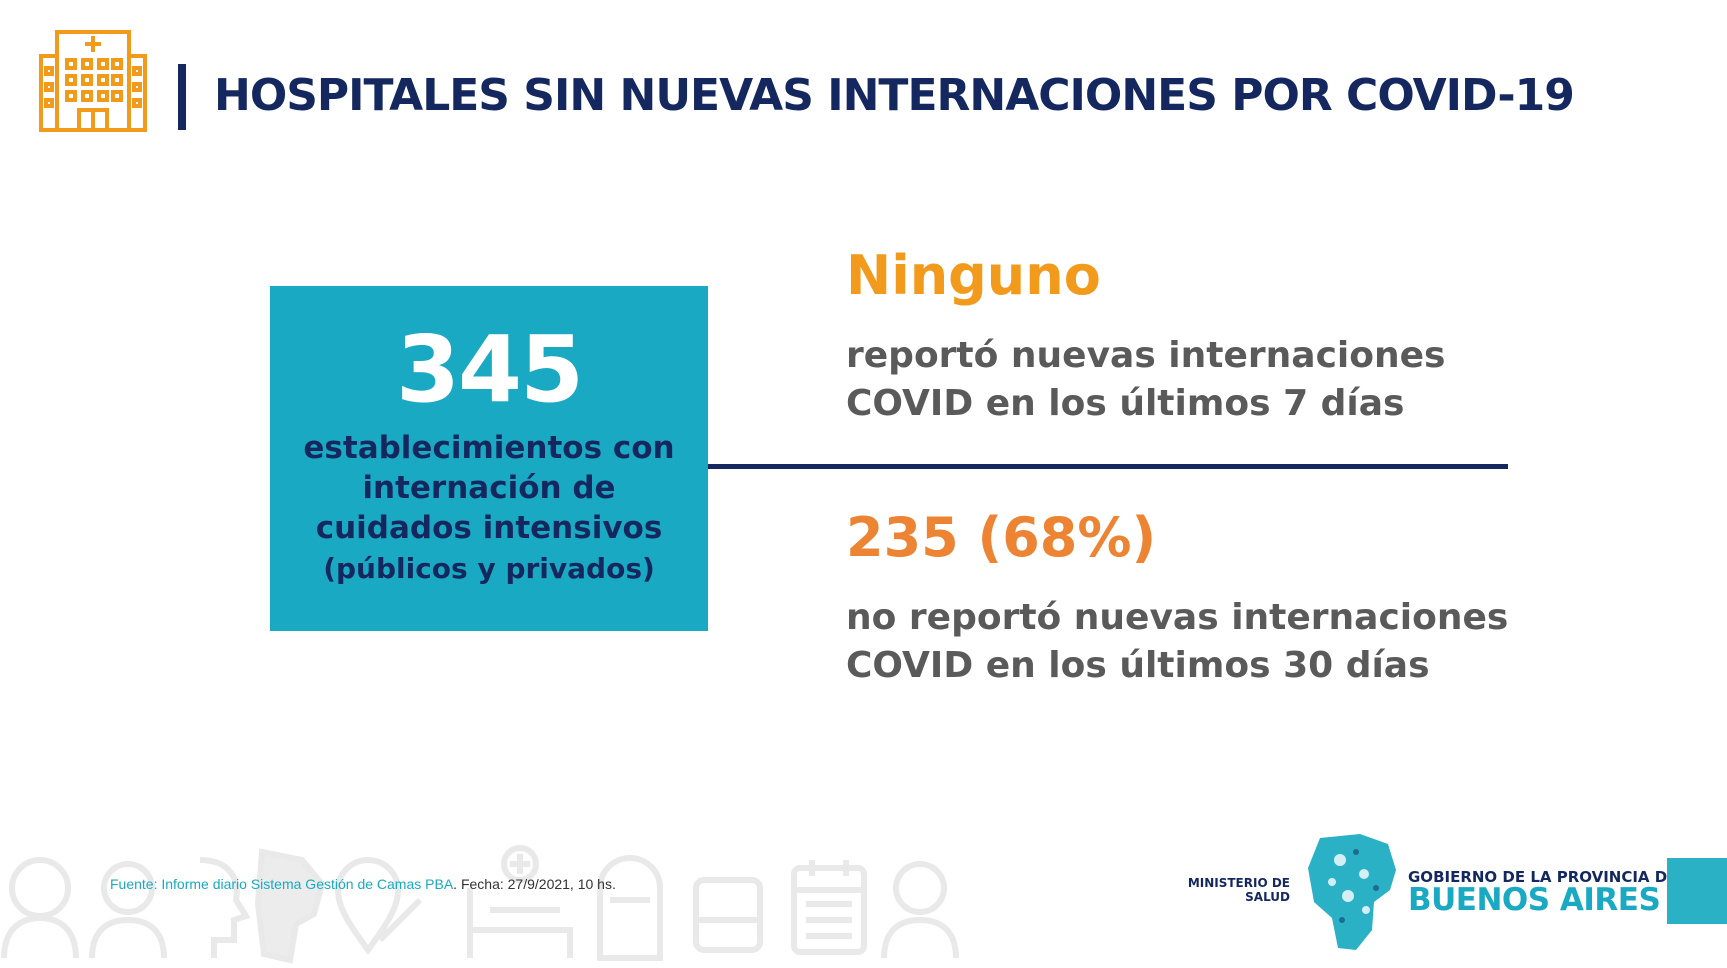  What do you see at coordinates (1352, 892) in the screenshot?
I see `province-map-logo` at bounding box center [1352, 892].